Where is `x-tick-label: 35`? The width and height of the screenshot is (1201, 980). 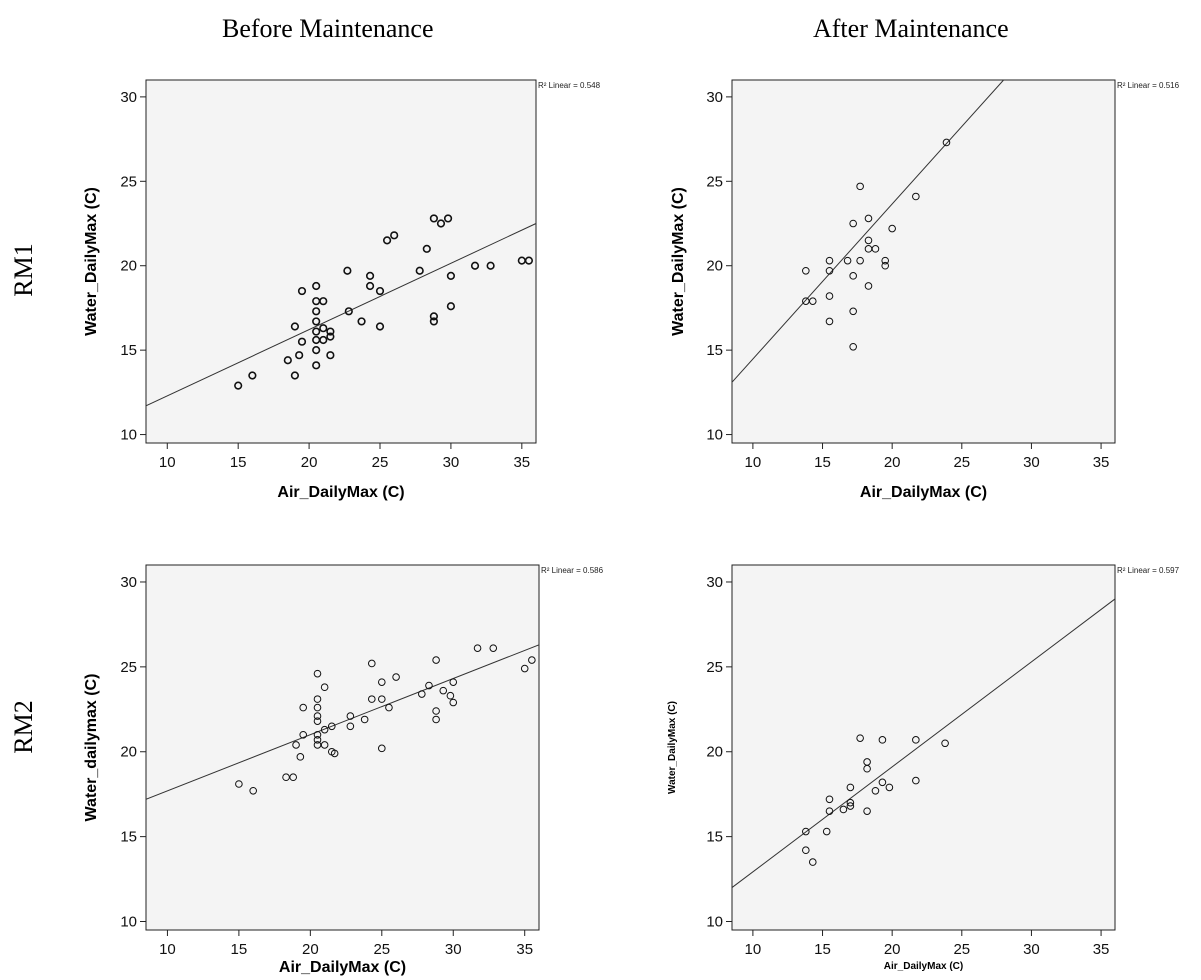 x-tick-label: 35 is located at coordinates (524, 949).